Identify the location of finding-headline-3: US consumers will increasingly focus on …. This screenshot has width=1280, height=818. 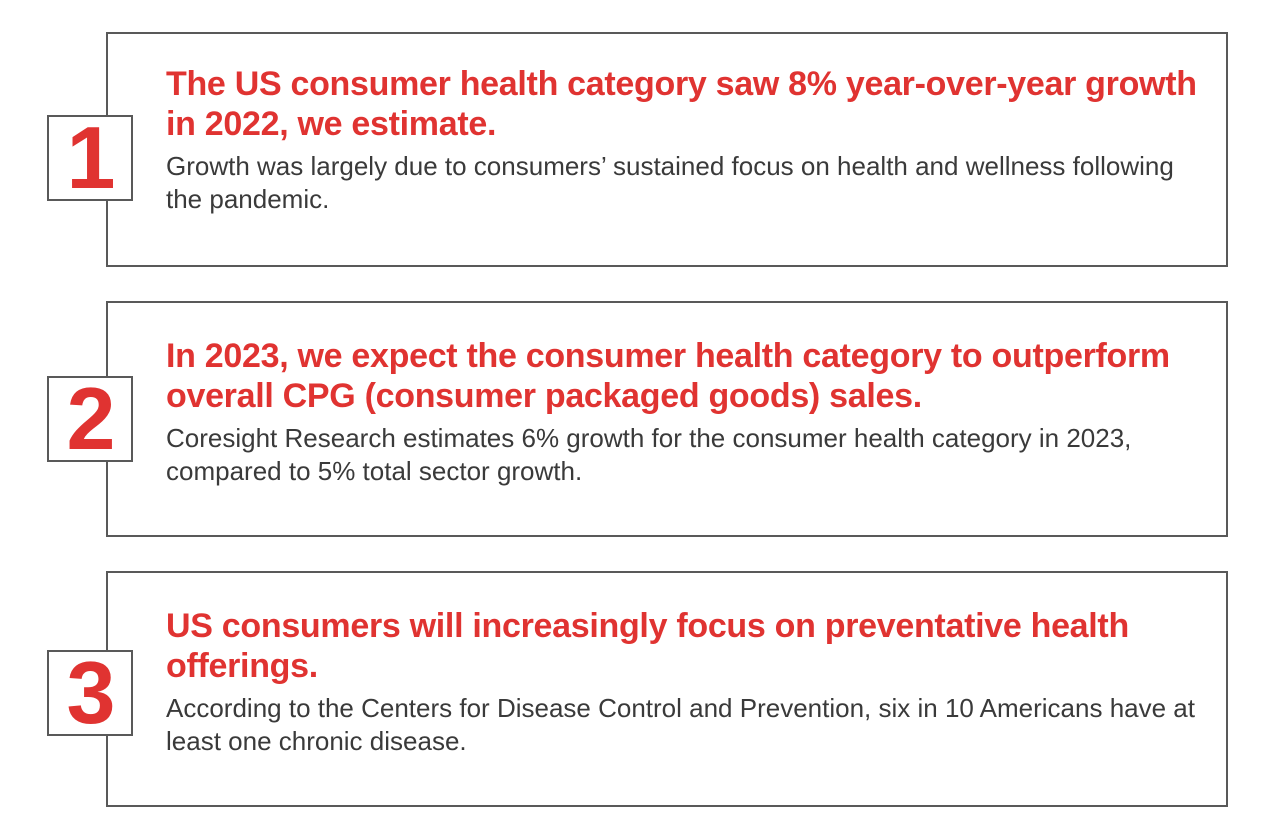
(647, 646).